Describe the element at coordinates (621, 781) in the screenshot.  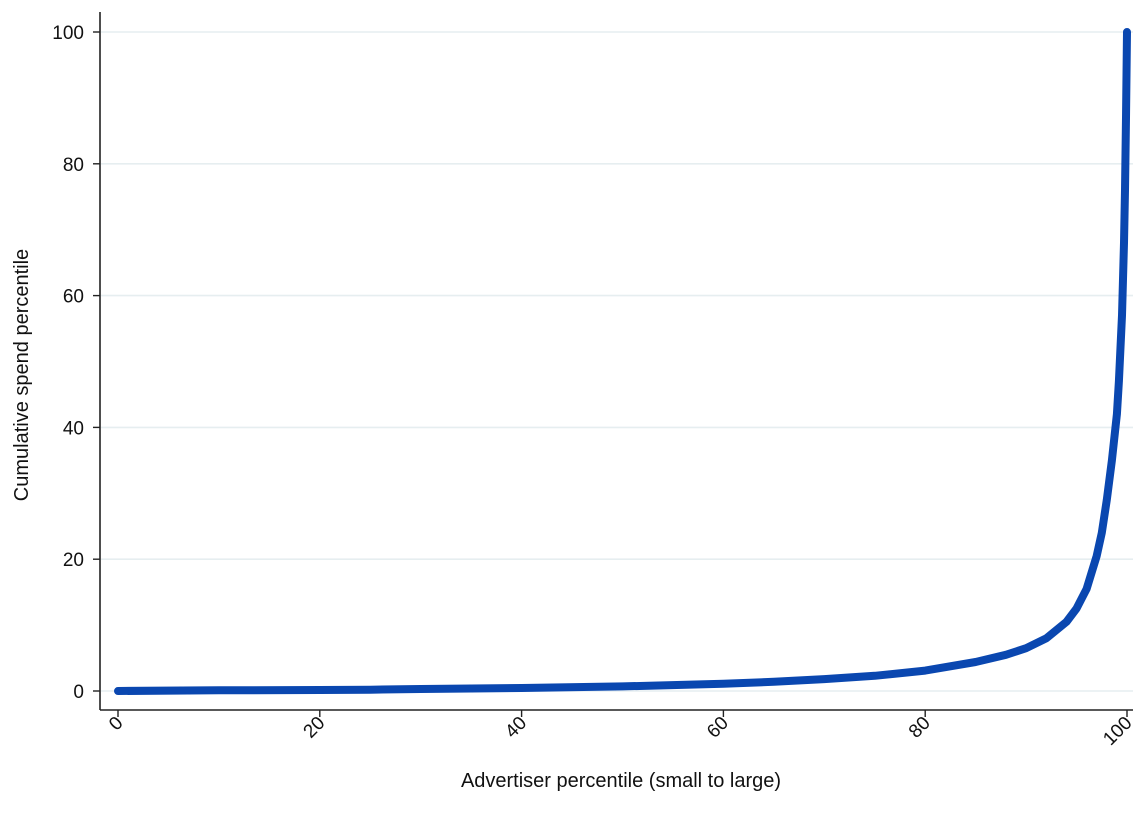
I see `x-axis-title: Advertiser percentile (small to large)` at that location.